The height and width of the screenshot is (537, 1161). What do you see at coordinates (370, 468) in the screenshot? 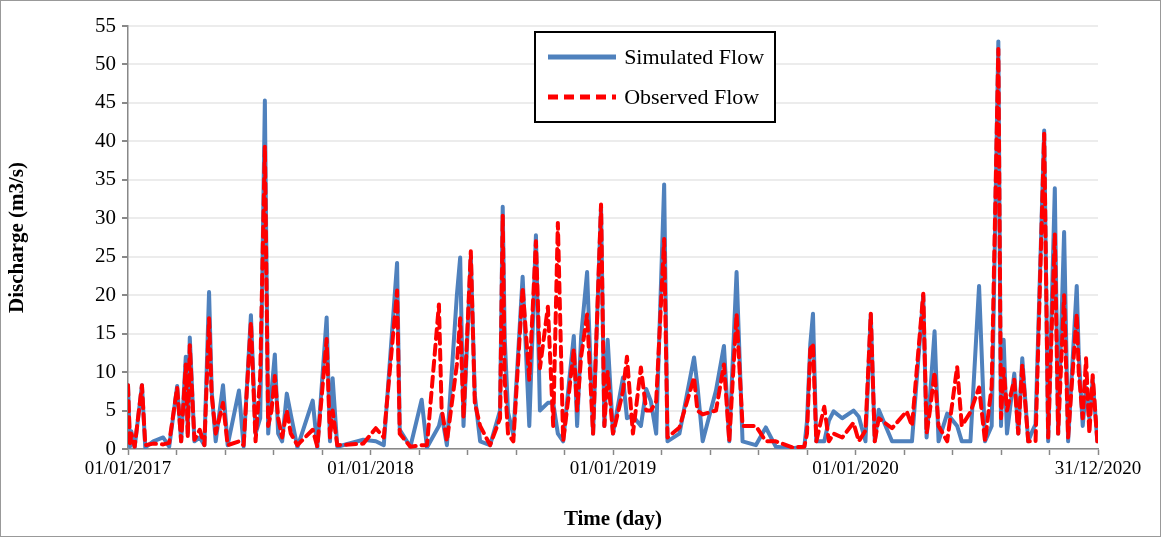
I see `x-tick-label: 01/01/2018` at bounding box center [370, 468].